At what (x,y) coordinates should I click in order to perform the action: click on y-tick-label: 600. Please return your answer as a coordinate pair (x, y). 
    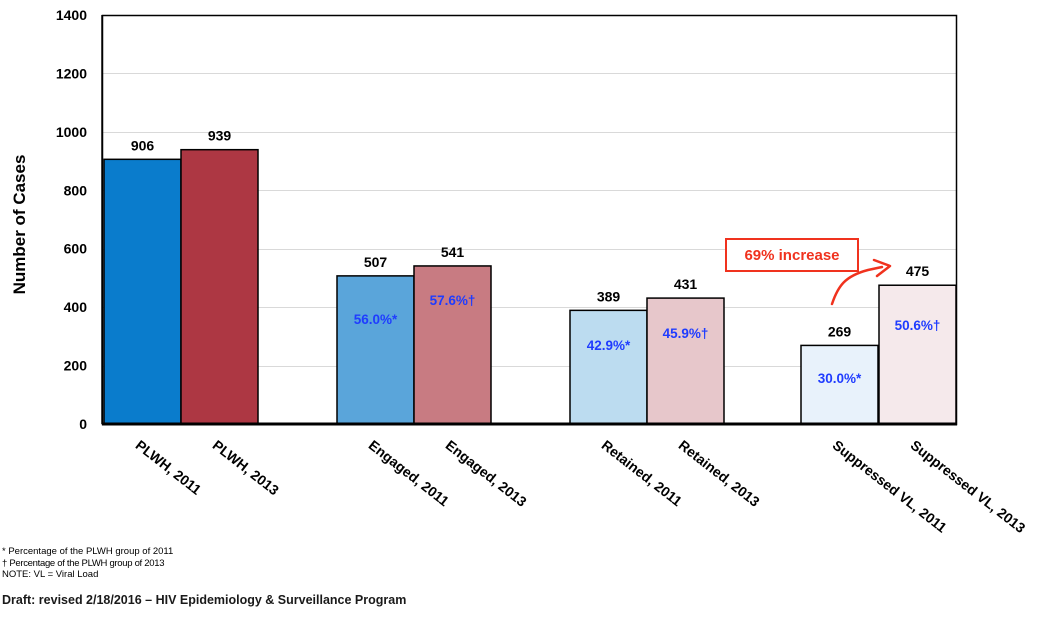
    Looking at the image, I should click on (76, 249).